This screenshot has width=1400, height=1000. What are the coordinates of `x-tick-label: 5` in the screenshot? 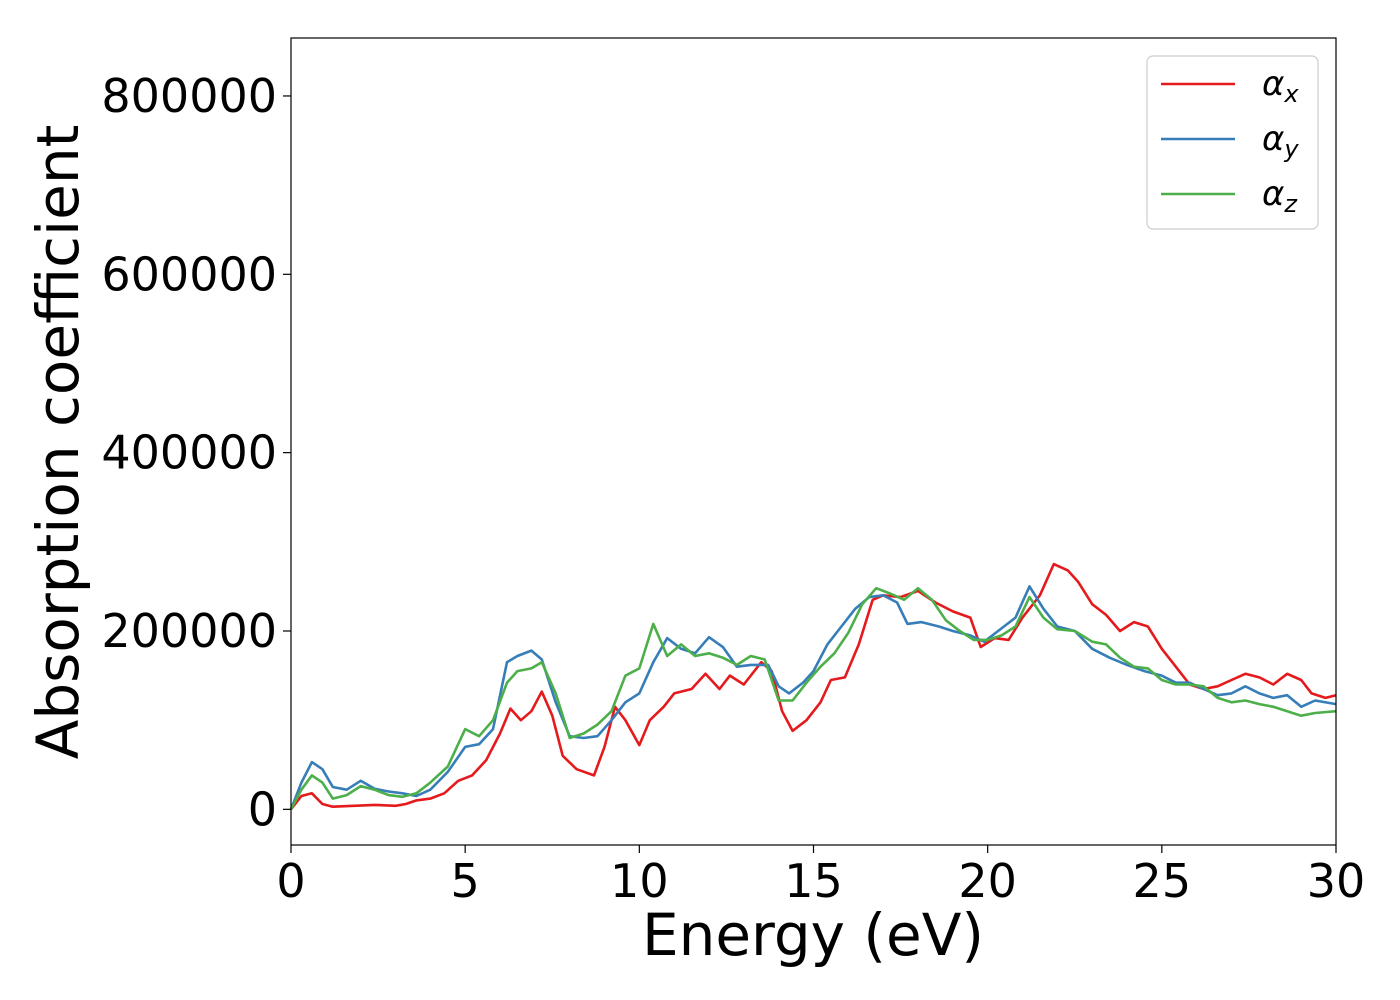 It's located at (465, 881).